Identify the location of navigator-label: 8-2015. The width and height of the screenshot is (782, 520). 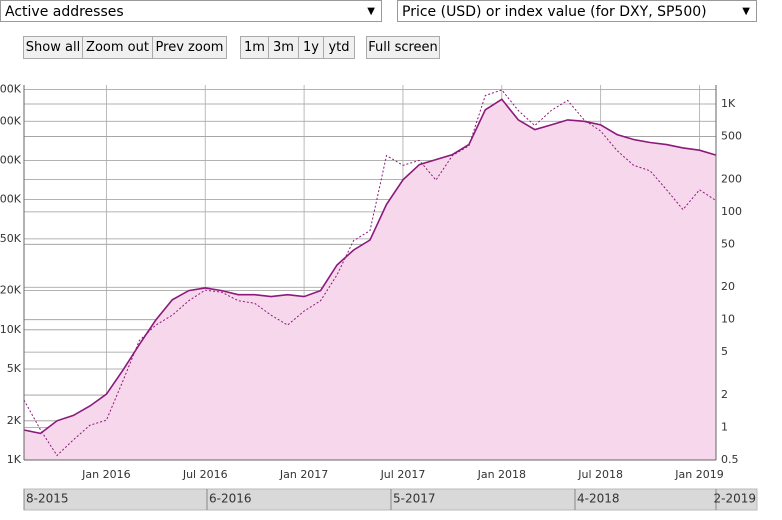
(47, 499).